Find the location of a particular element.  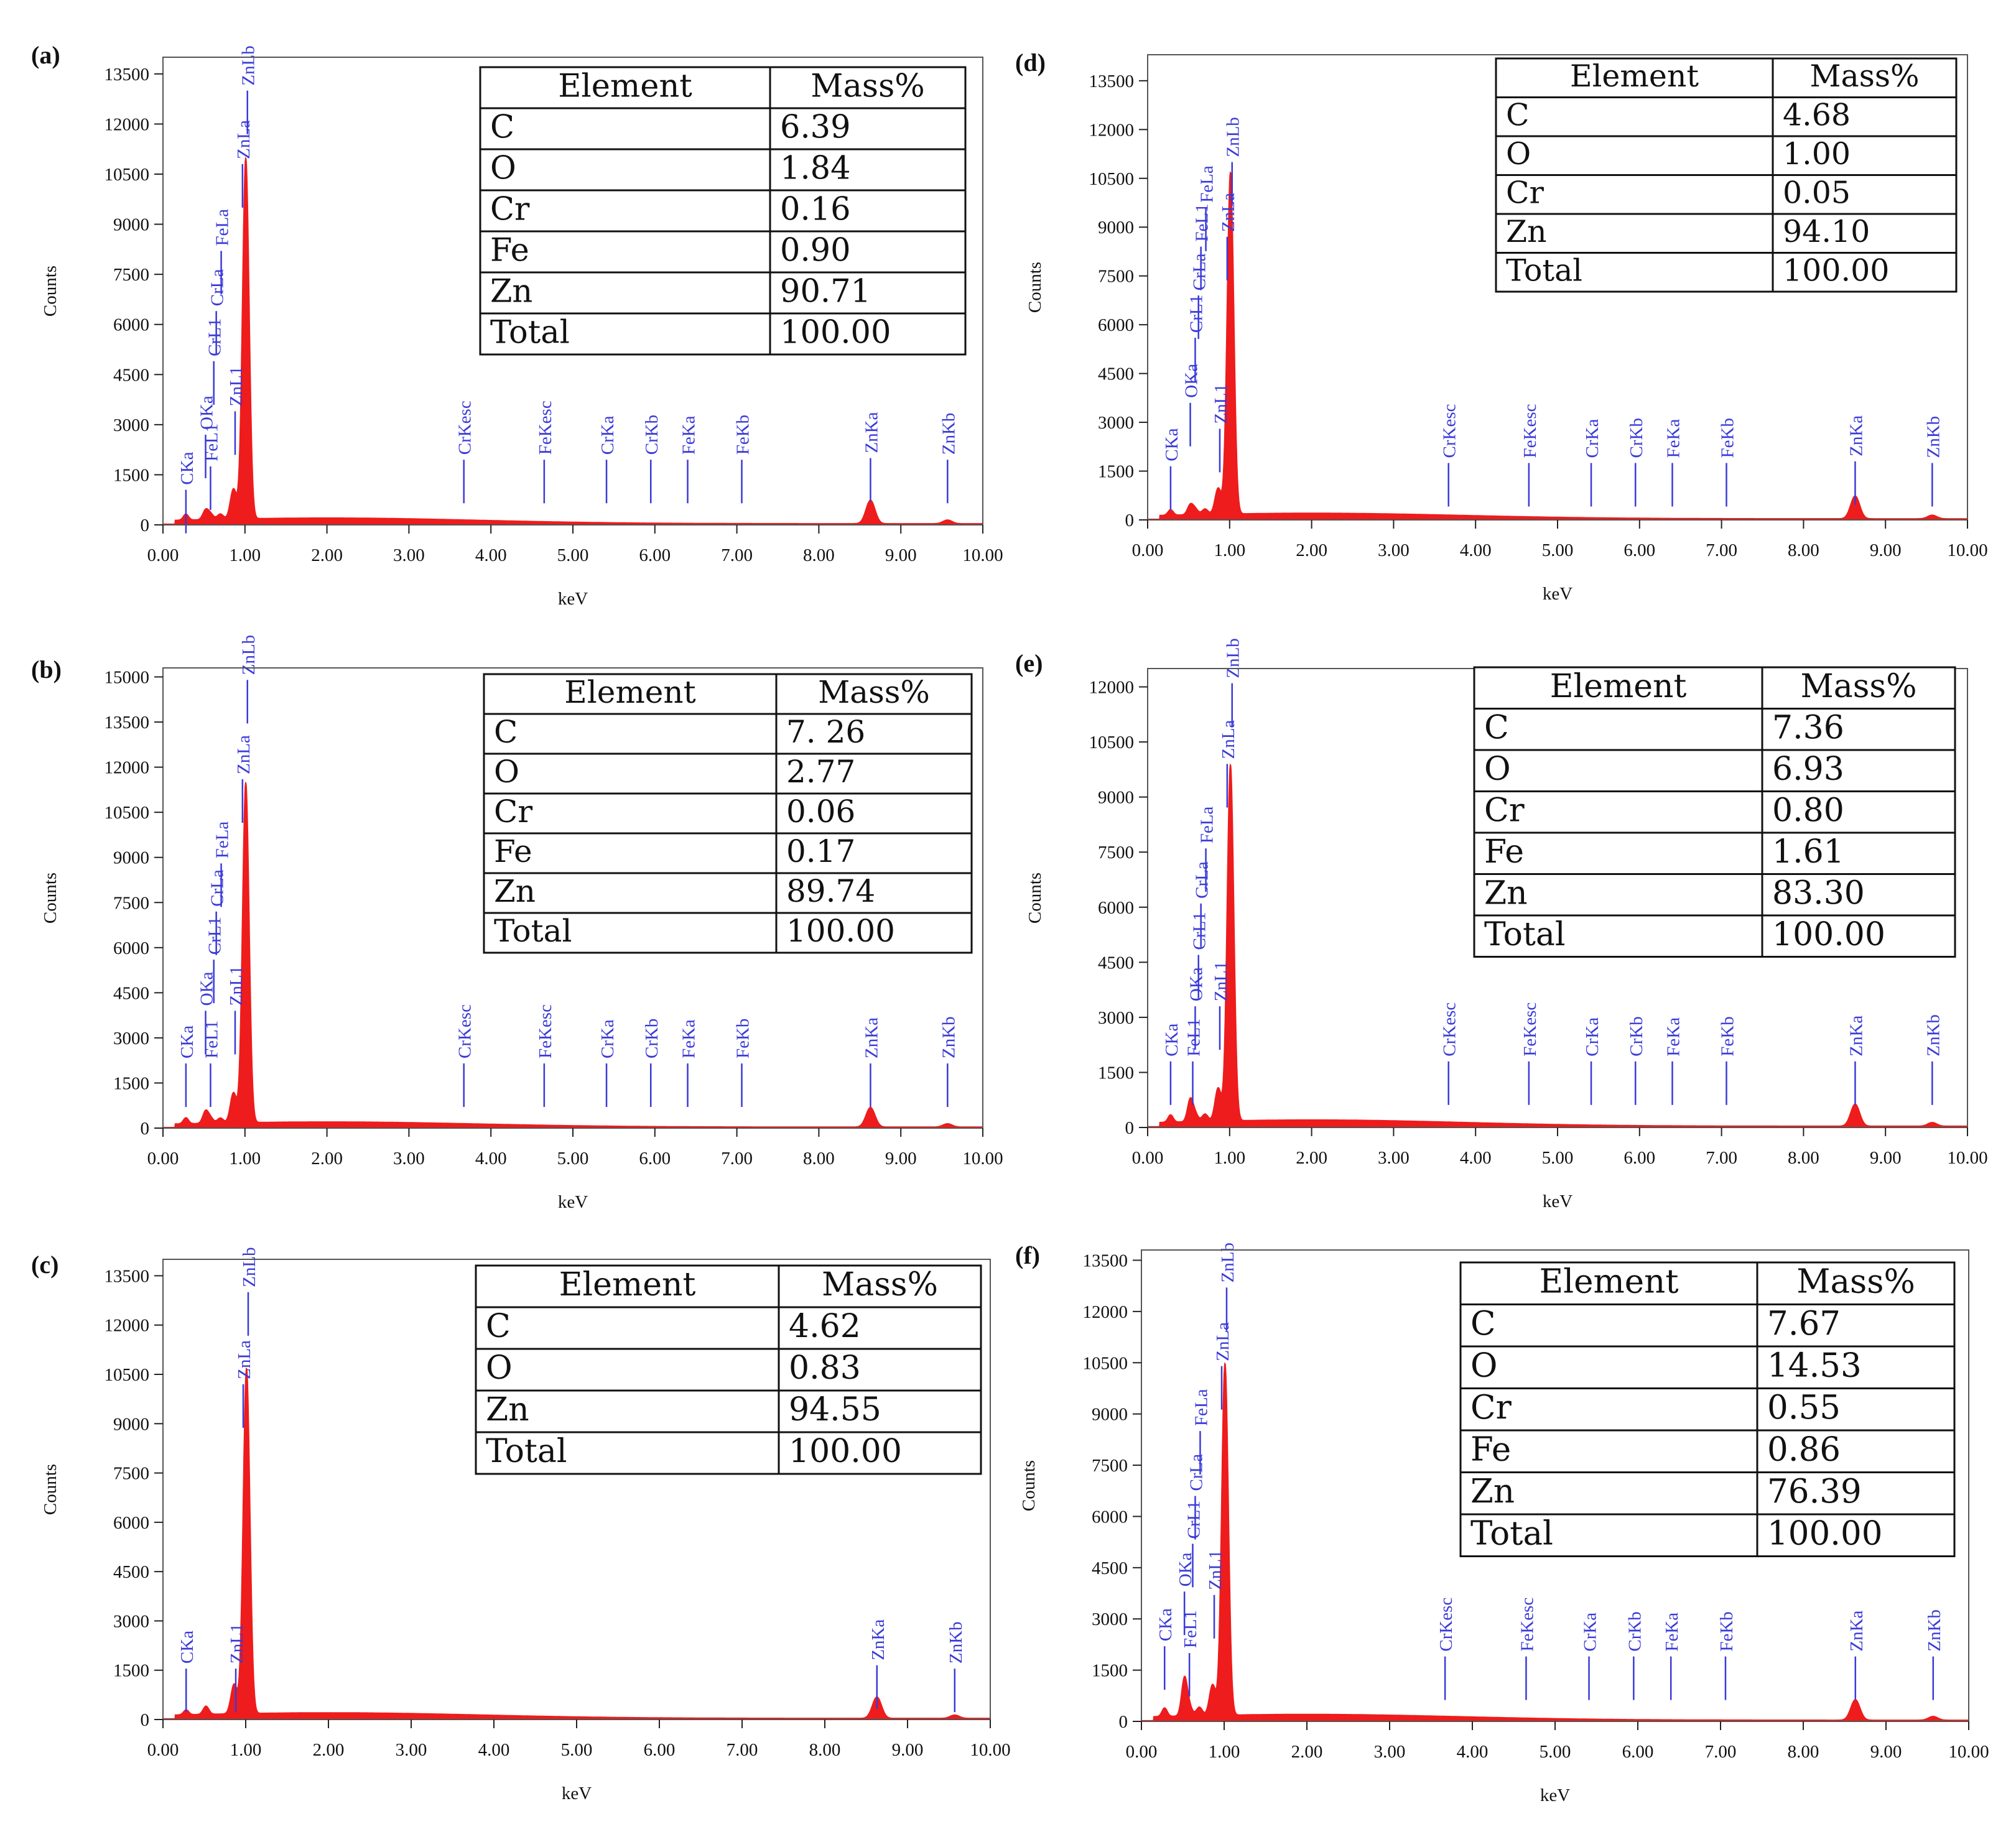

table-cell-element: Fe is located at coordinates (509, 251).